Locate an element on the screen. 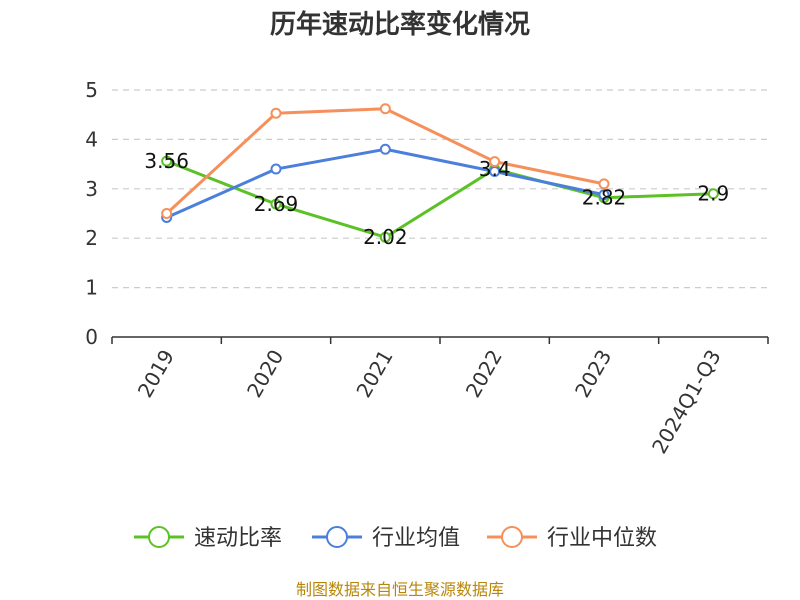  series-line-行业中位数 is located at coordinates (385, 161).